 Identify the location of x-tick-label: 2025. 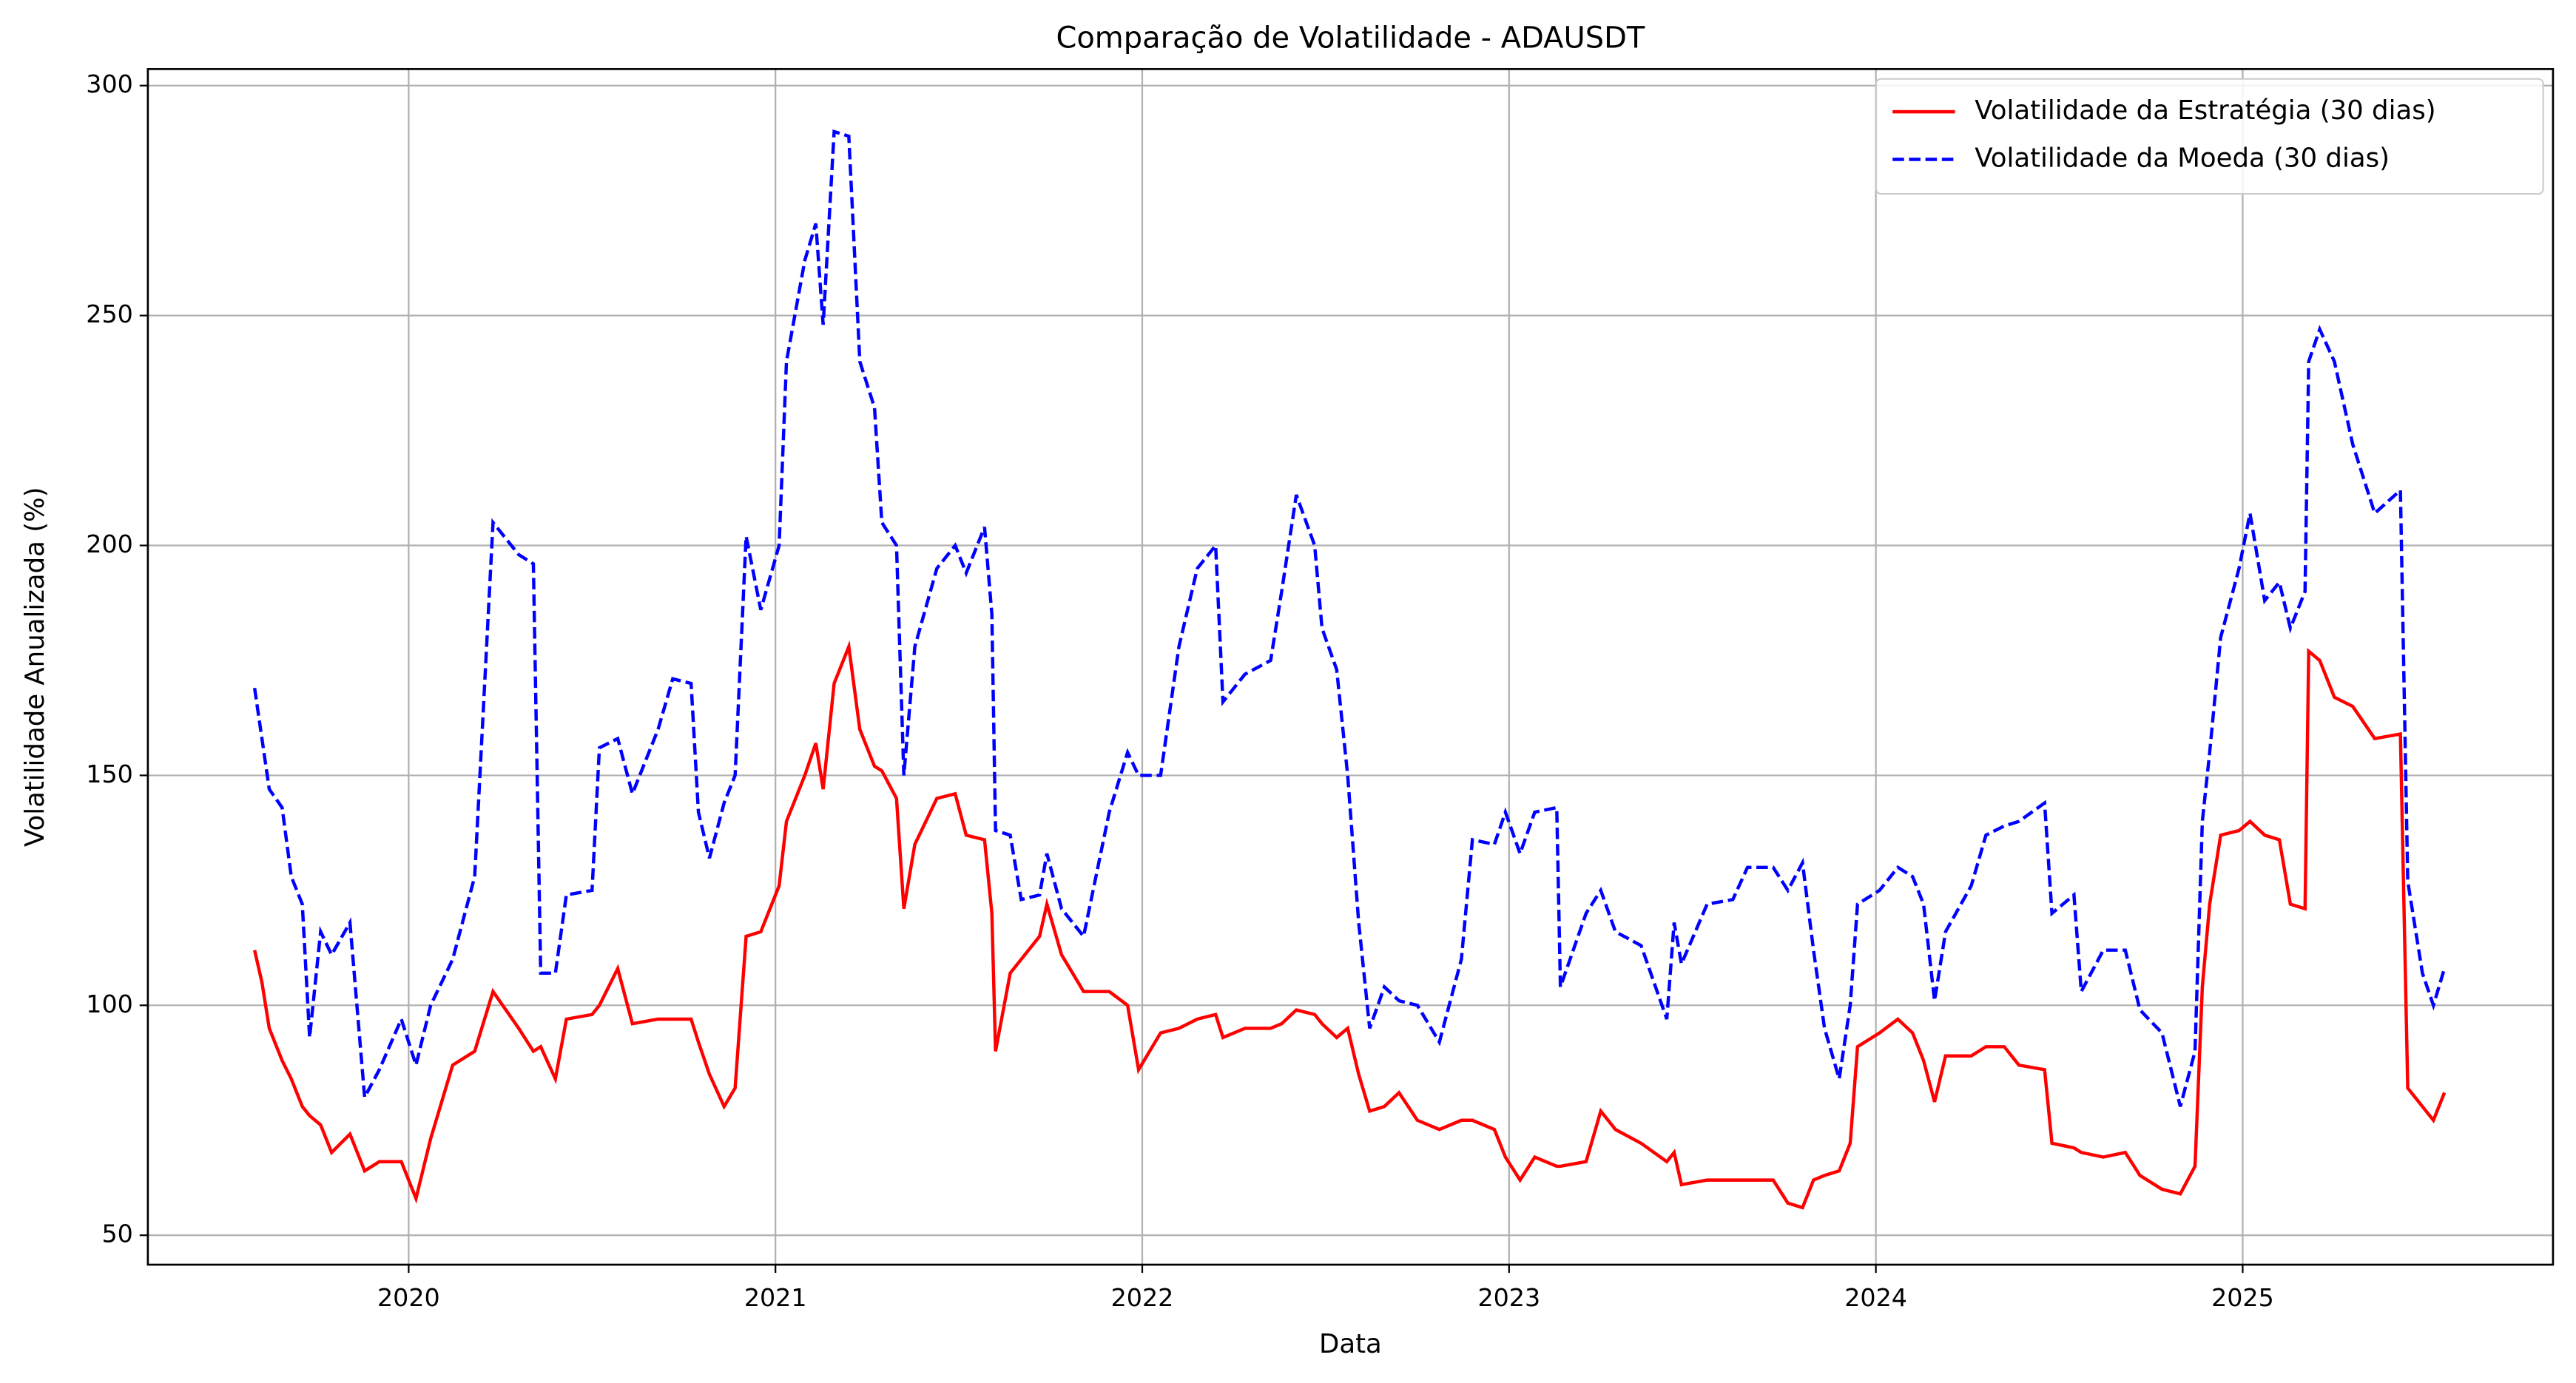
(2242, 1298).